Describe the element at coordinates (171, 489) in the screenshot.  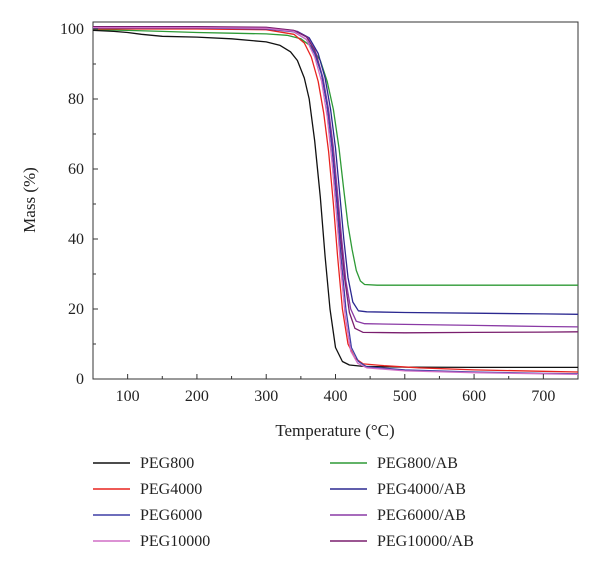
I see `legend-label: PEG4000` at that location.